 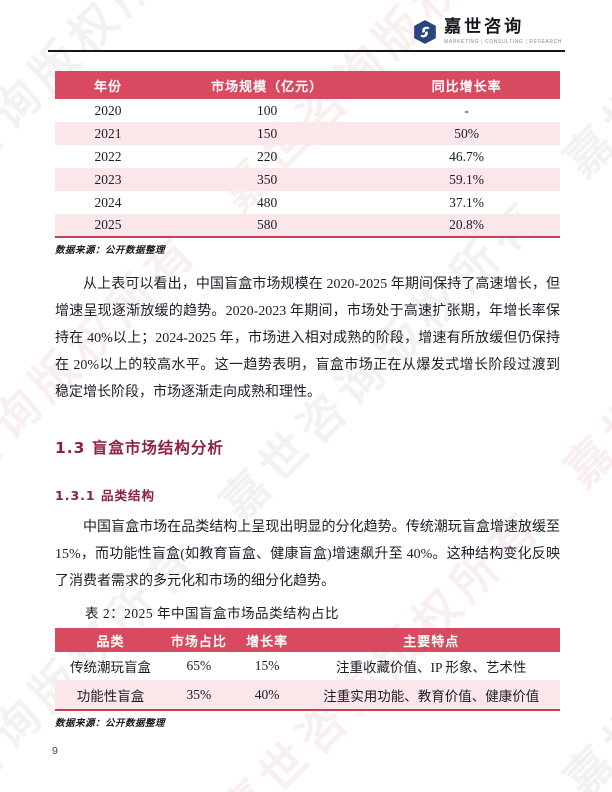 I want to click on table-header-row: 年份 市场规模（亿元） 同比增长率, so click(x=307, y=85).